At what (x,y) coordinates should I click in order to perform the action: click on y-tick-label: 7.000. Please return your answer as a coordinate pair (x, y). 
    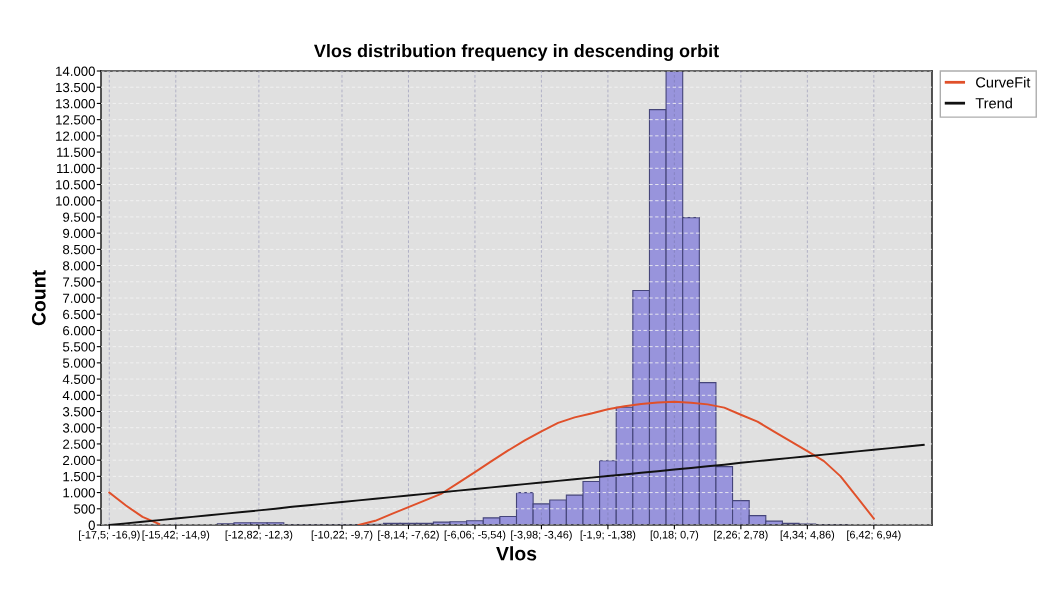
    Looking at the image, I should click on (79, 298).